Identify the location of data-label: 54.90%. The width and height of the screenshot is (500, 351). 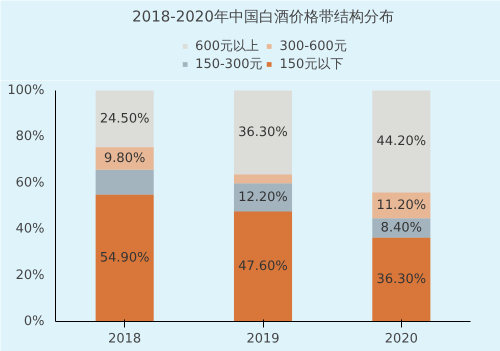
(125, 258).